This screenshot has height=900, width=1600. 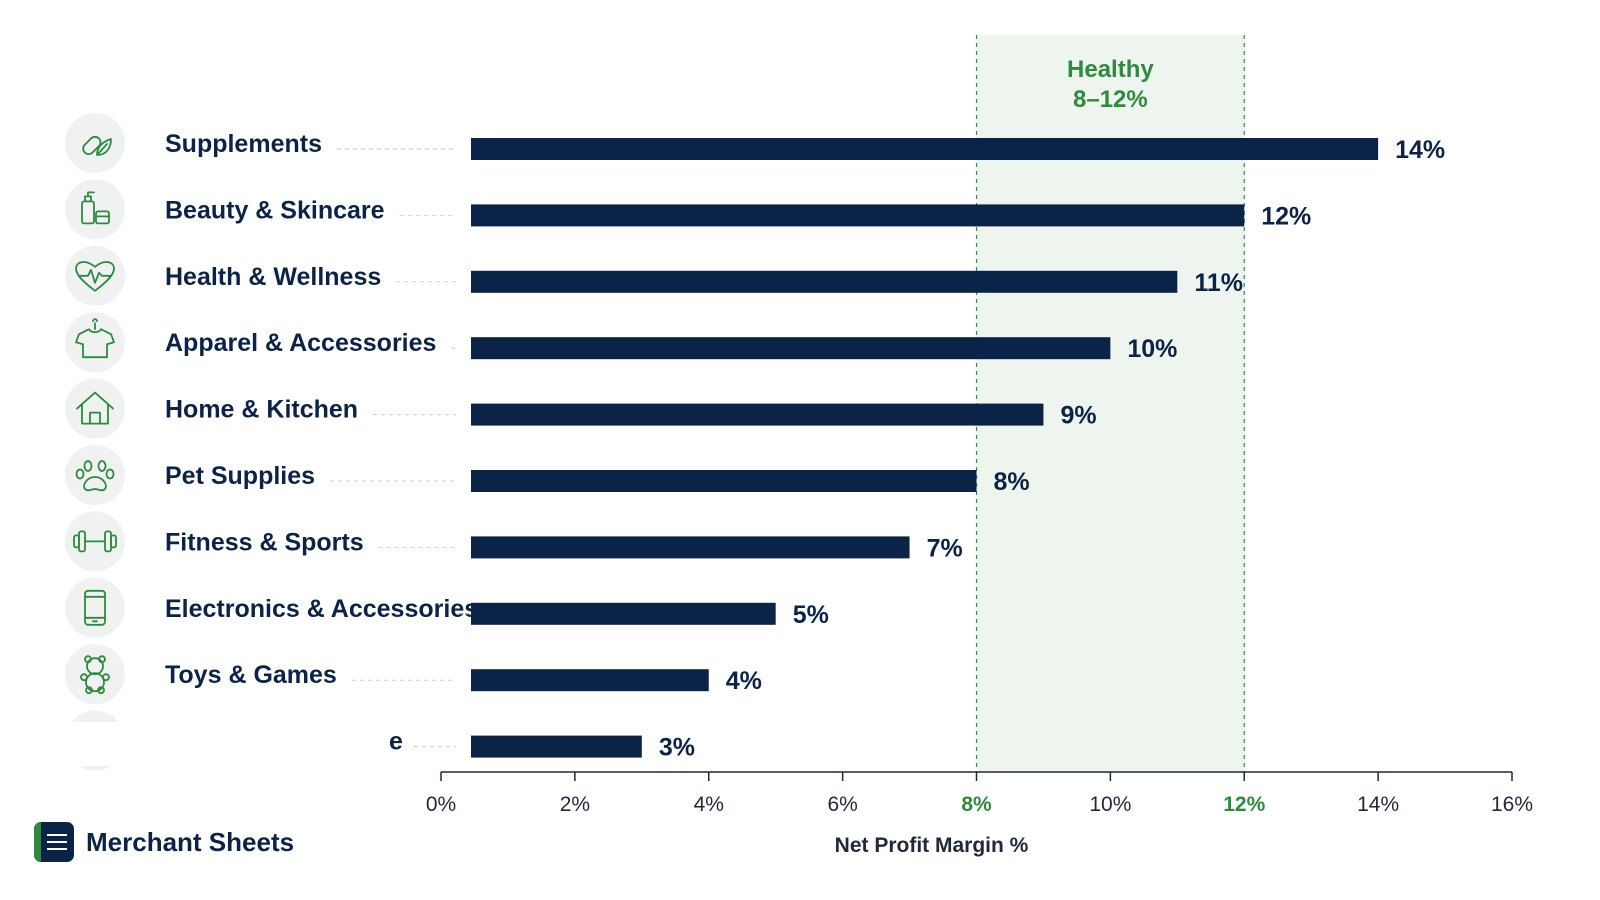 What do you see at coordinates (1286, 216) in the screenshot?
I see `value-label: 12%` at bounding box center [1286, 216].